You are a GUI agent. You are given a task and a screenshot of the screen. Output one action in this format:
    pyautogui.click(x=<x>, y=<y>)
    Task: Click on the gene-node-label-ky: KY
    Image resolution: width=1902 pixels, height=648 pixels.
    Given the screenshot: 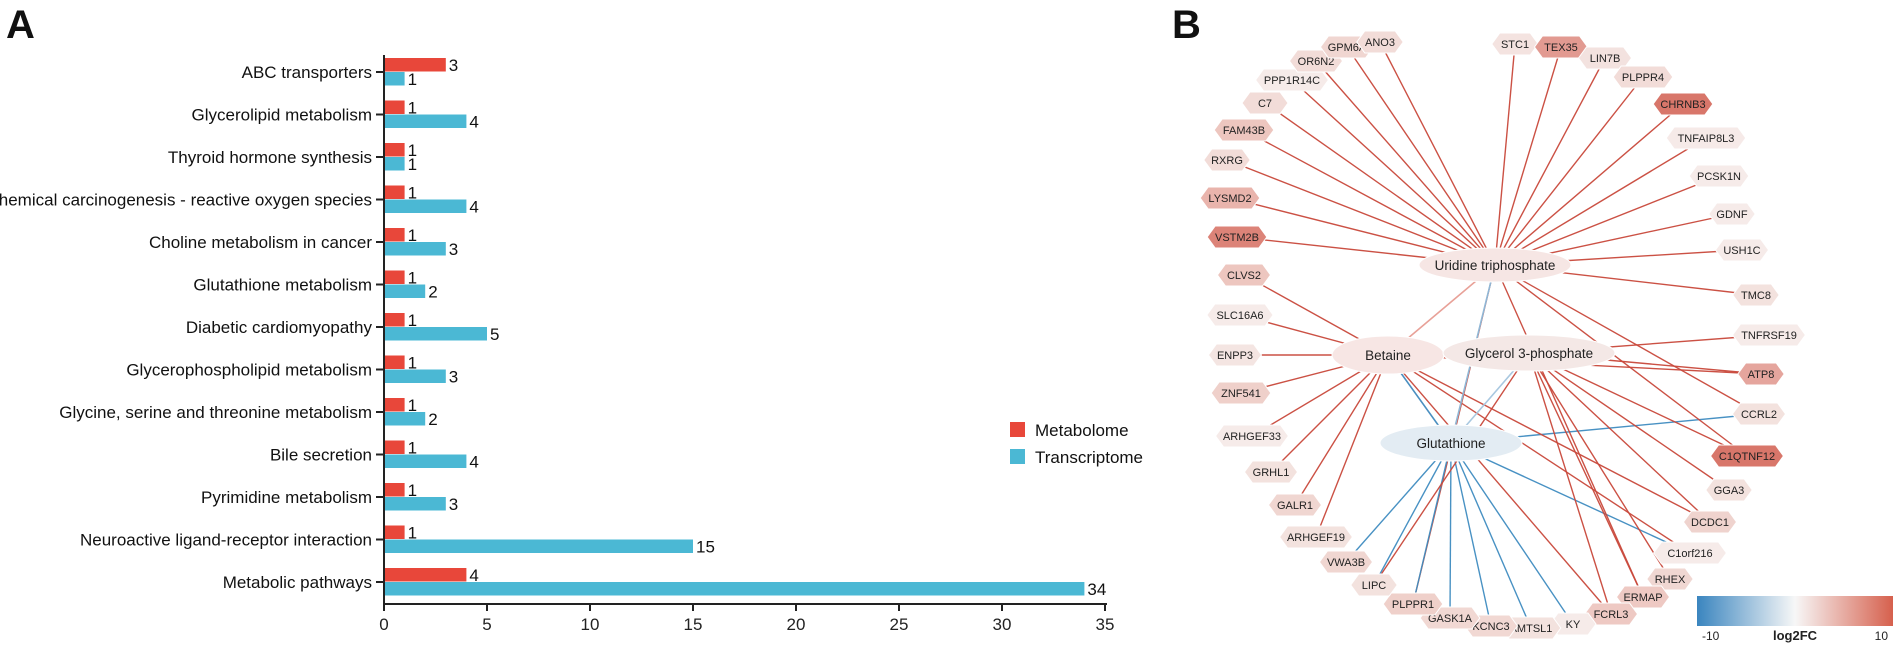 What is the action you would take?
    pyautogui.click(x=1573, y=625)
    